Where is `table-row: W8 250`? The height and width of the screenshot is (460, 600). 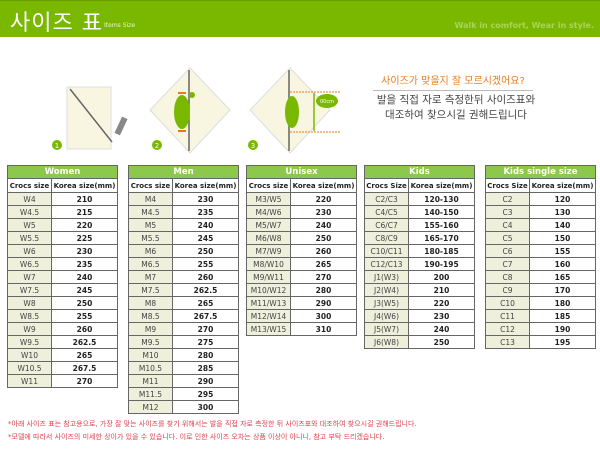
table-row: W8 250 is located at coordinates (62, 303).